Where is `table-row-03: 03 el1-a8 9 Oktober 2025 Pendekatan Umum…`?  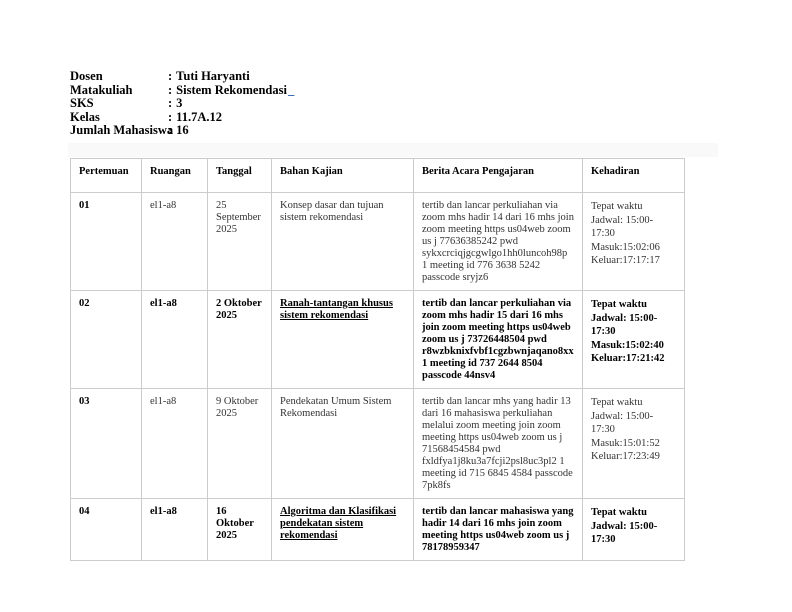 table-row-03: 03 el1-a8 9 Oktober 2025 Pendekatan Umum… is located at coordinates (377, 443).